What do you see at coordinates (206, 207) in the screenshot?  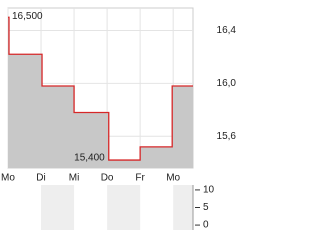 I see `y-tick-label: 5` at bounding box center [206, 207].